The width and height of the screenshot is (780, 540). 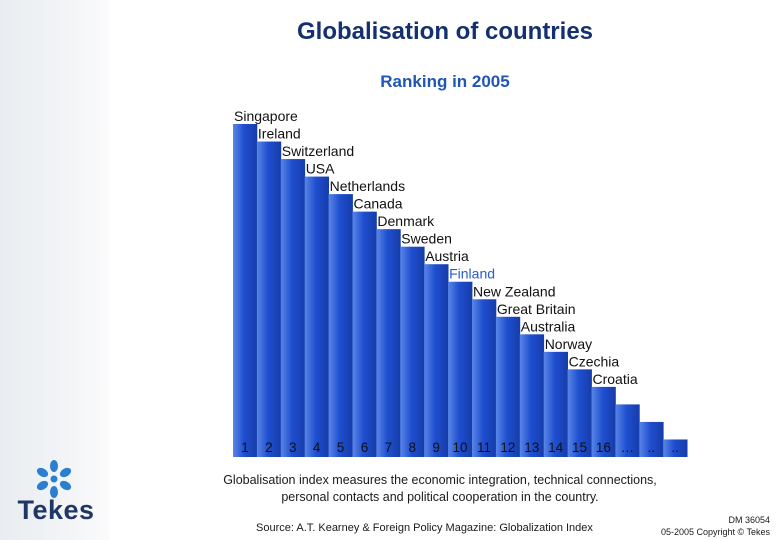 What do you see at coordinates (426, 239) in the screenshot?
I see `country-label: Sweden` at bounding box center [426, 239].